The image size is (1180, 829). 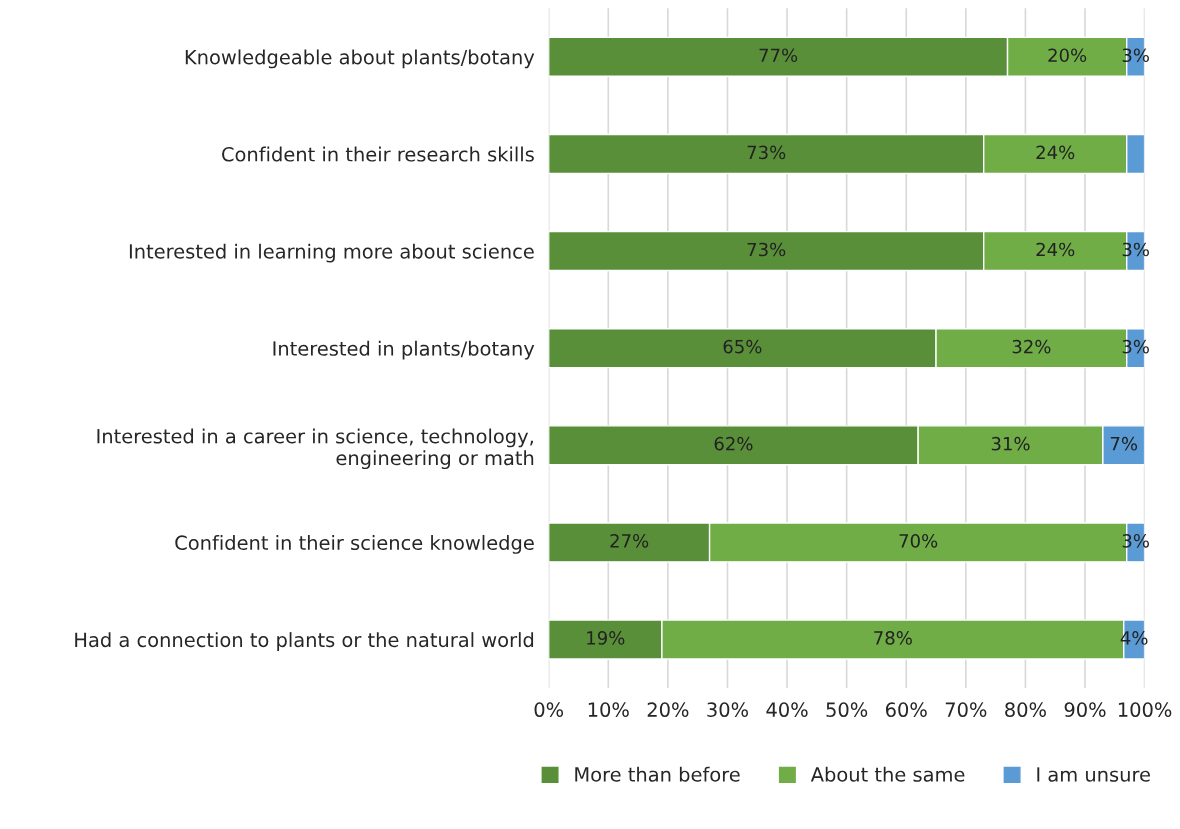 I want to click on y-tick-label: Confident in their research skills, so click(x=378, y=154).